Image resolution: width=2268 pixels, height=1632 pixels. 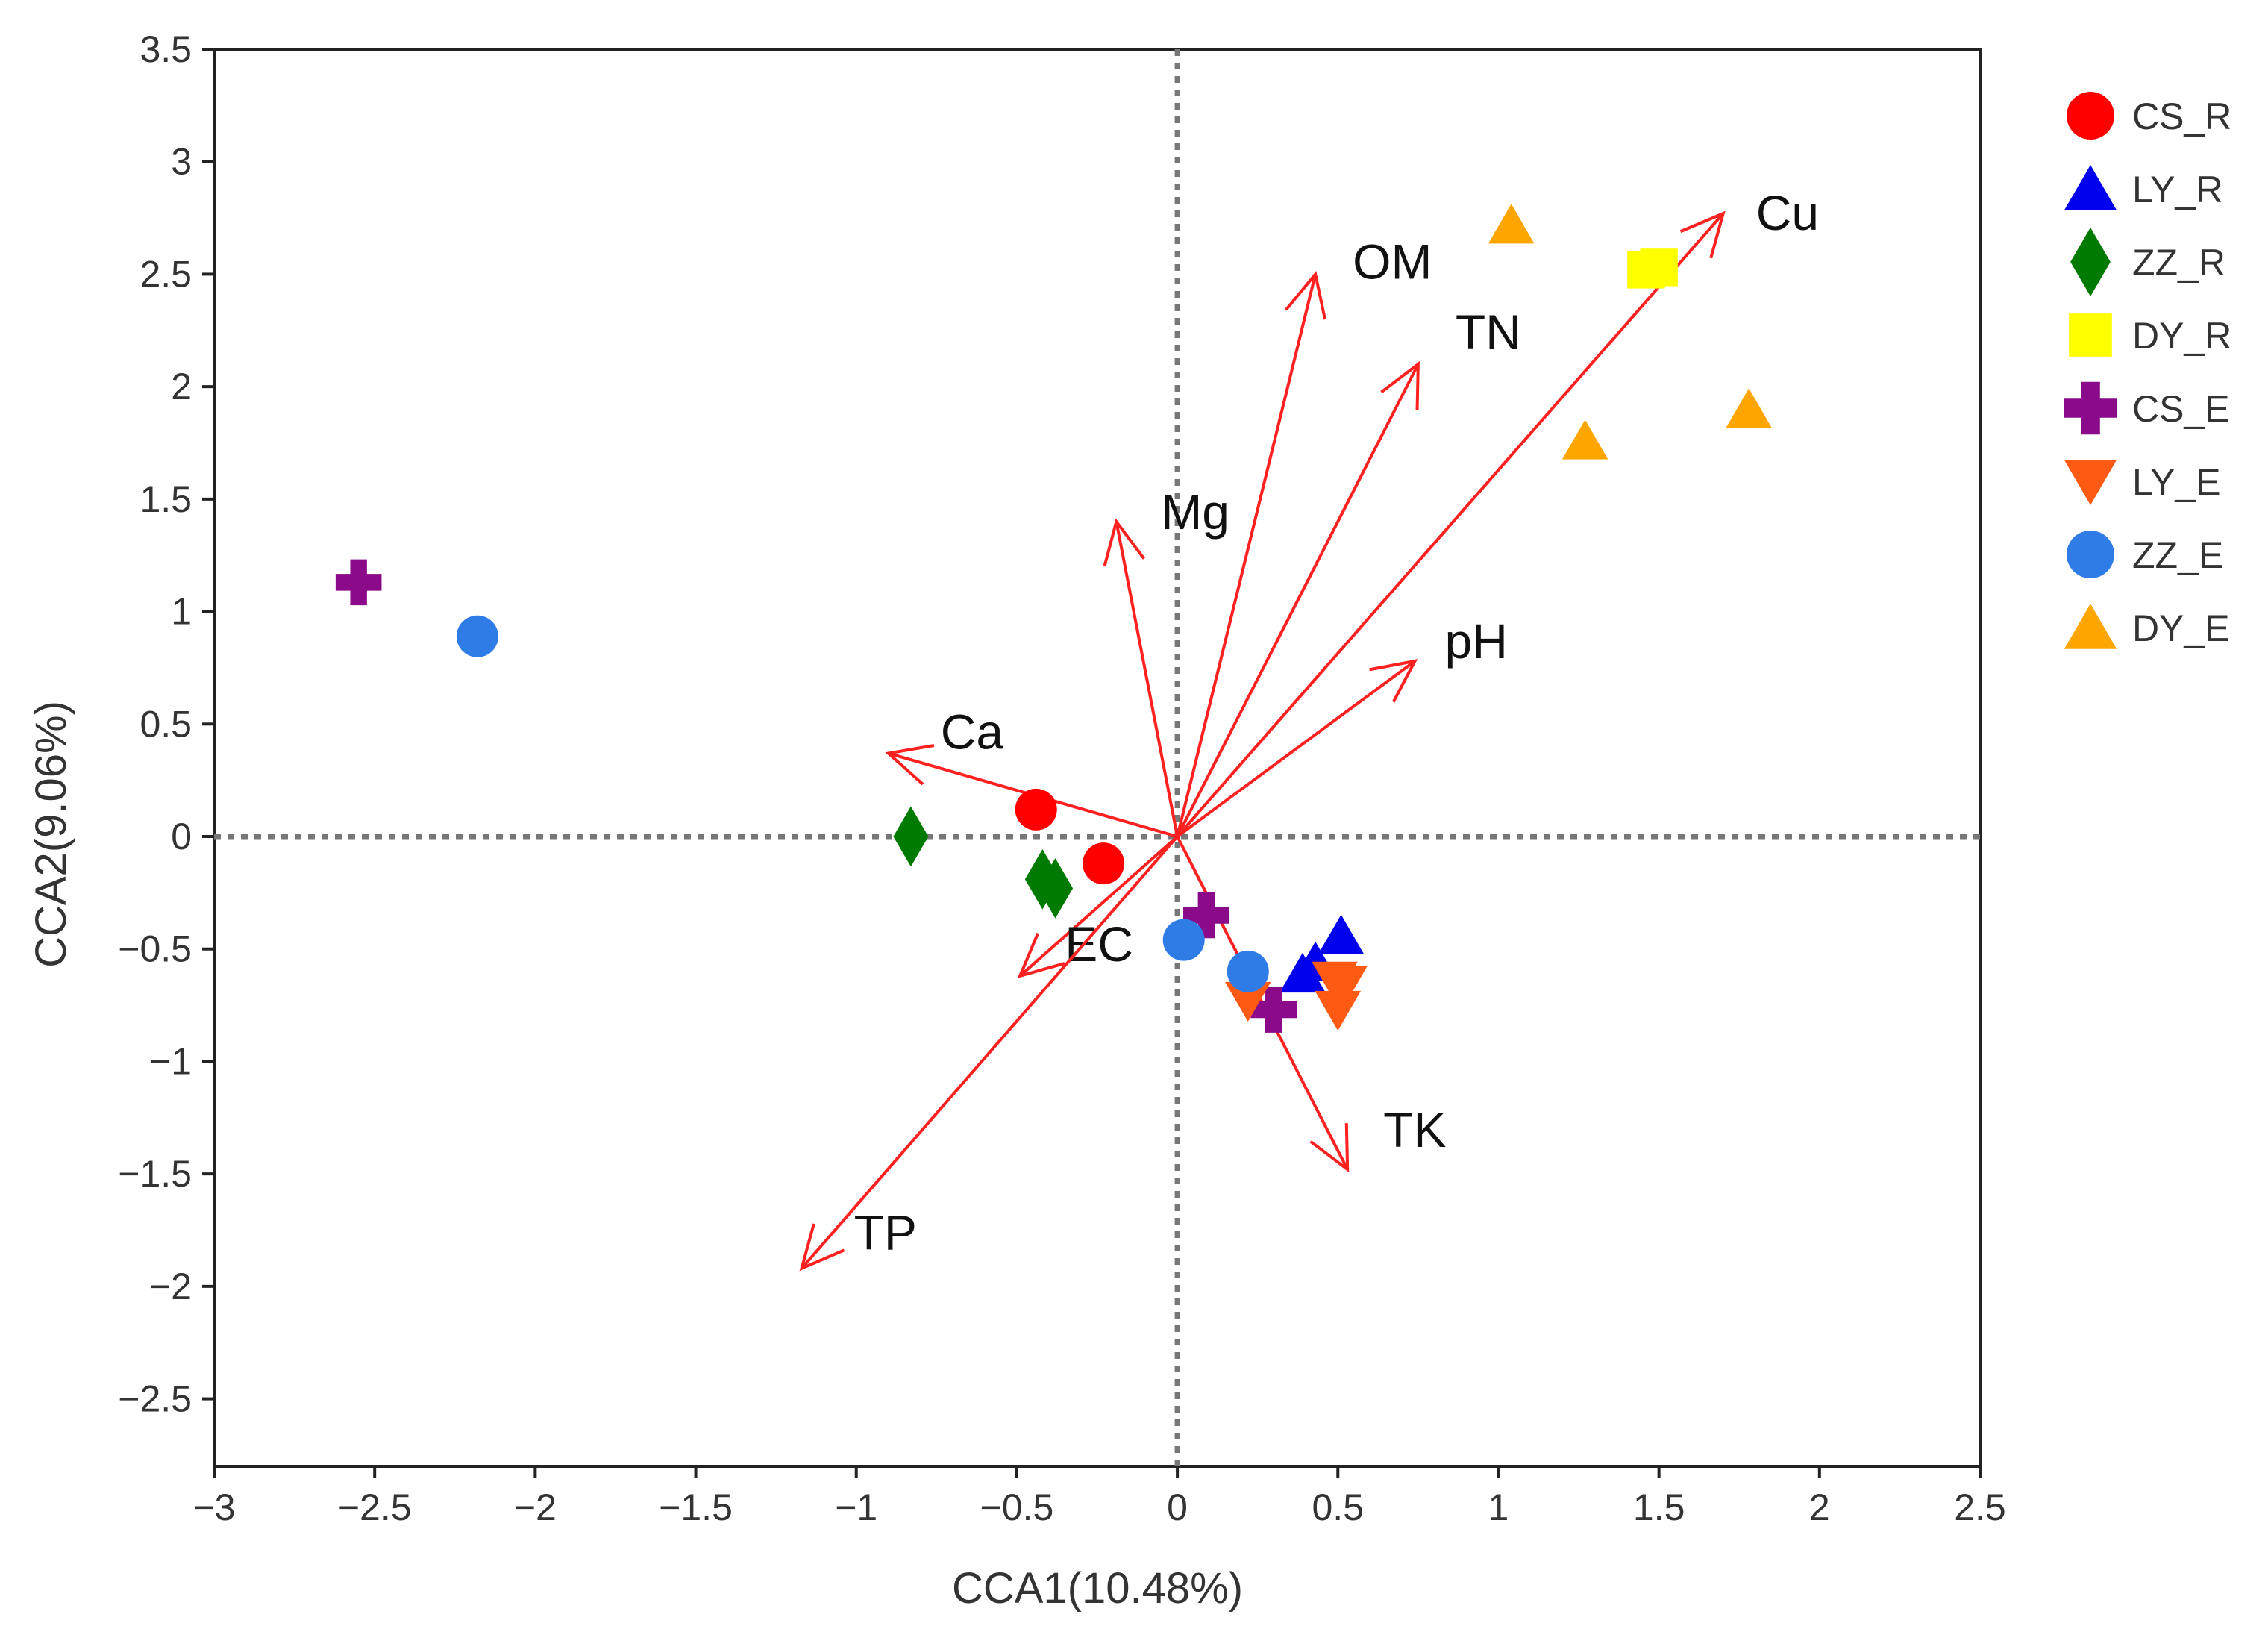 What do you see at coordinates (166, 724) in the screenshot?
I see `y-axis-ticks: 3.5 3 2.5 2 1.5 1 0.5 0 −0.5 −1 −1.5 −2 −2.5` at bounding box center [166, 724].